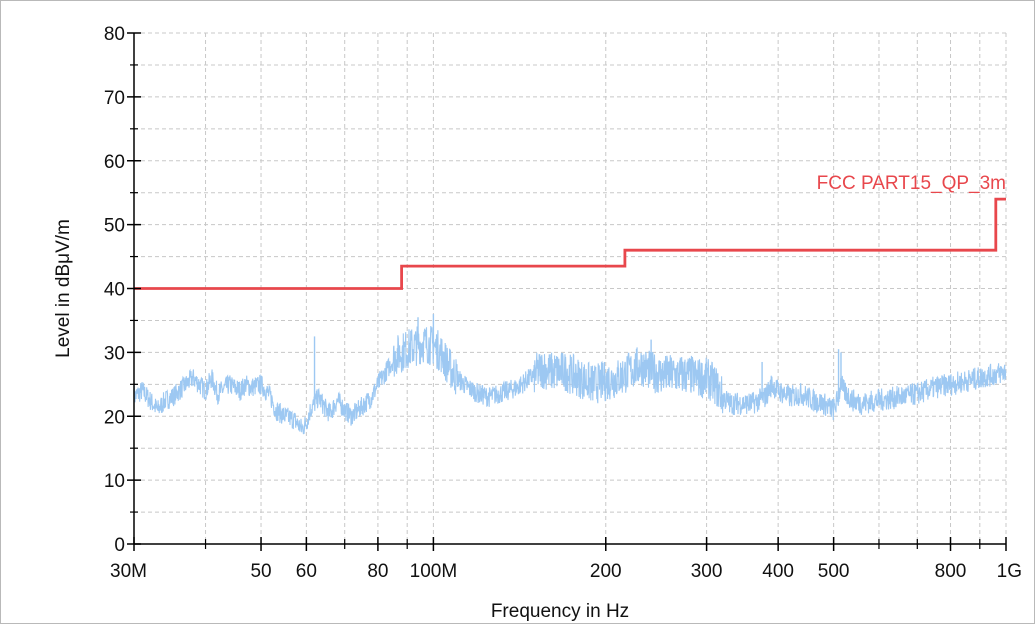 Image resolution: width=1035 pixels, height=624 pixels. I want to click on y-tick-label: 10, so click(114, 481).